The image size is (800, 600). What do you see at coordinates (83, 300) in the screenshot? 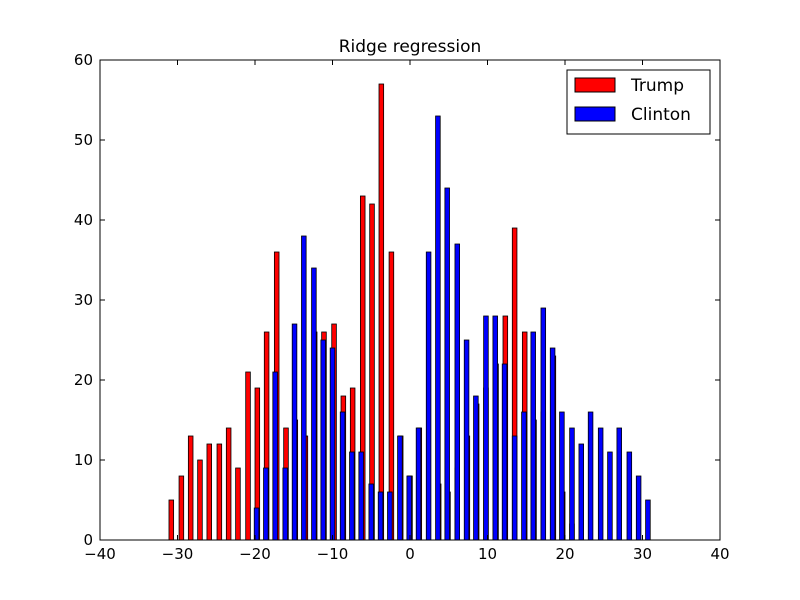
I see `y-tick-label: 30` at bounding box center [83, 300].